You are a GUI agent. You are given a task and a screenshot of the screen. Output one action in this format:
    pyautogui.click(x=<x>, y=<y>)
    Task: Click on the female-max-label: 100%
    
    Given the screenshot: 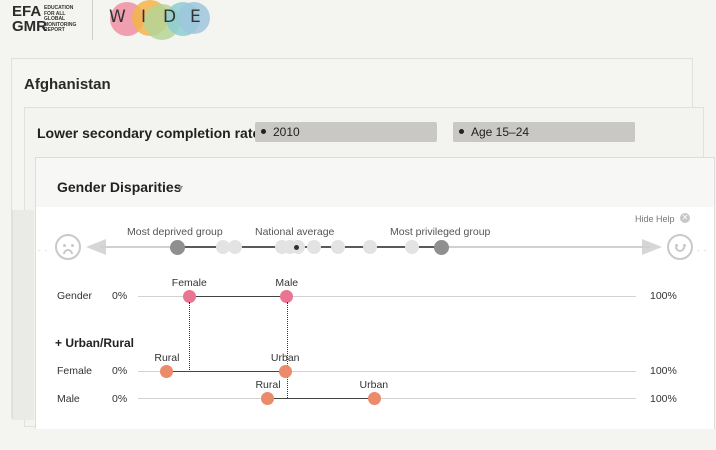 What is the action you would take?
    pyautogui.click(x=663, y=371)
    